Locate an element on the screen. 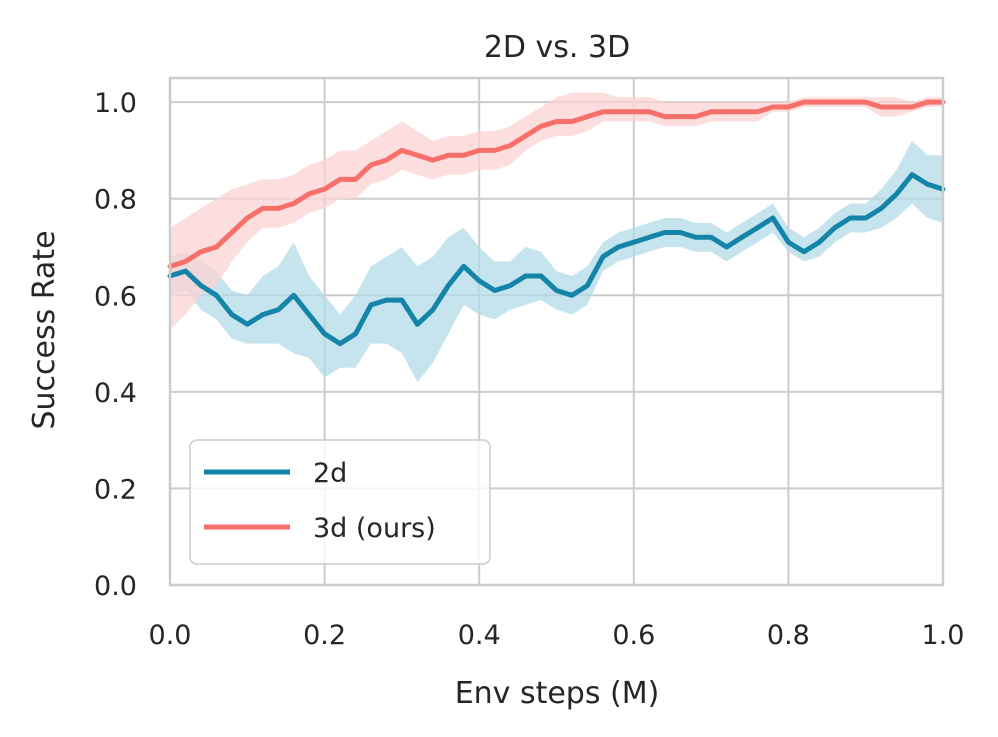 Image resolution: width=998 pixels, height=737 pixels. y-tick-label: 0.0 is located at coordinates (115, 586).